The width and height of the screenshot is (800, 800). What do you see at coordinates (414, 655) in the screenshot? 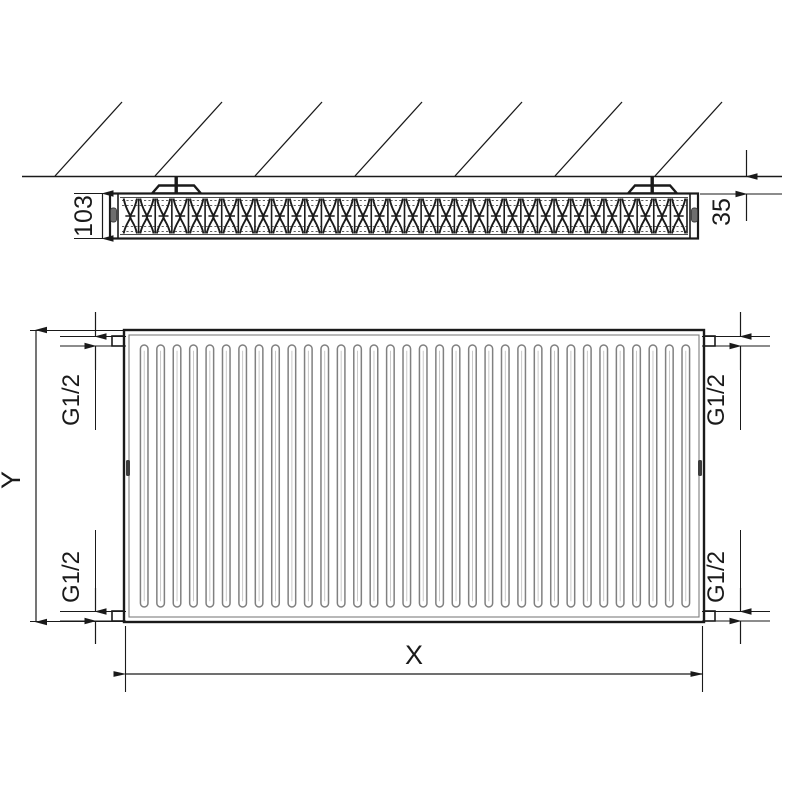
I see `width-dimension-label: X` at bounding box center [414, 655].